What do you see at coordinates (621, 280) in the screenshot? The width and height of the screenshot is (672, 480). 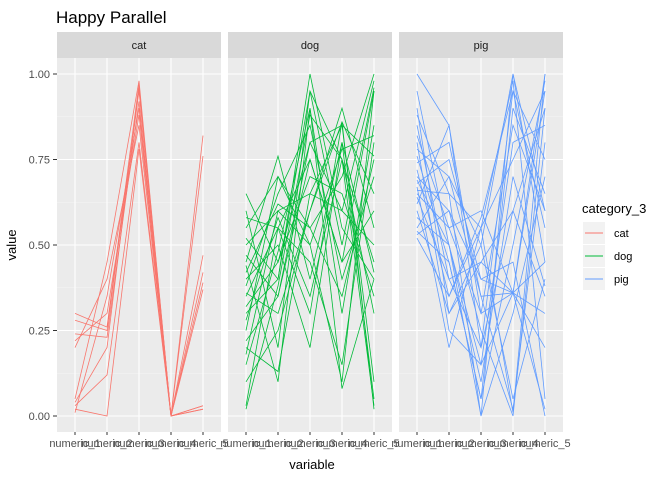 I see `legend-label-pig: pig` at bounding box center [621, 280].